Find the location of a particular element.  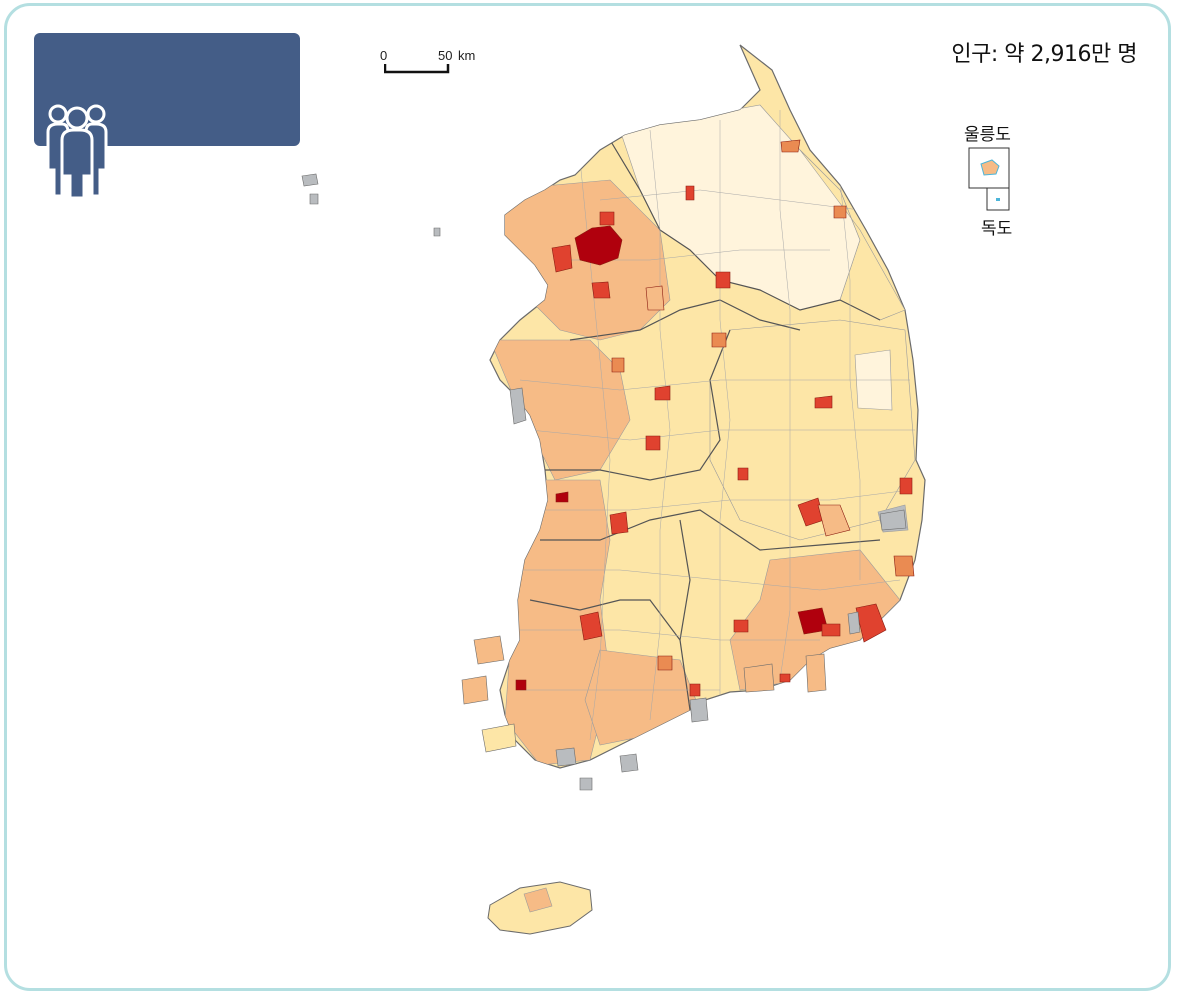

ulsan-area is located at coordinates (904, 566).